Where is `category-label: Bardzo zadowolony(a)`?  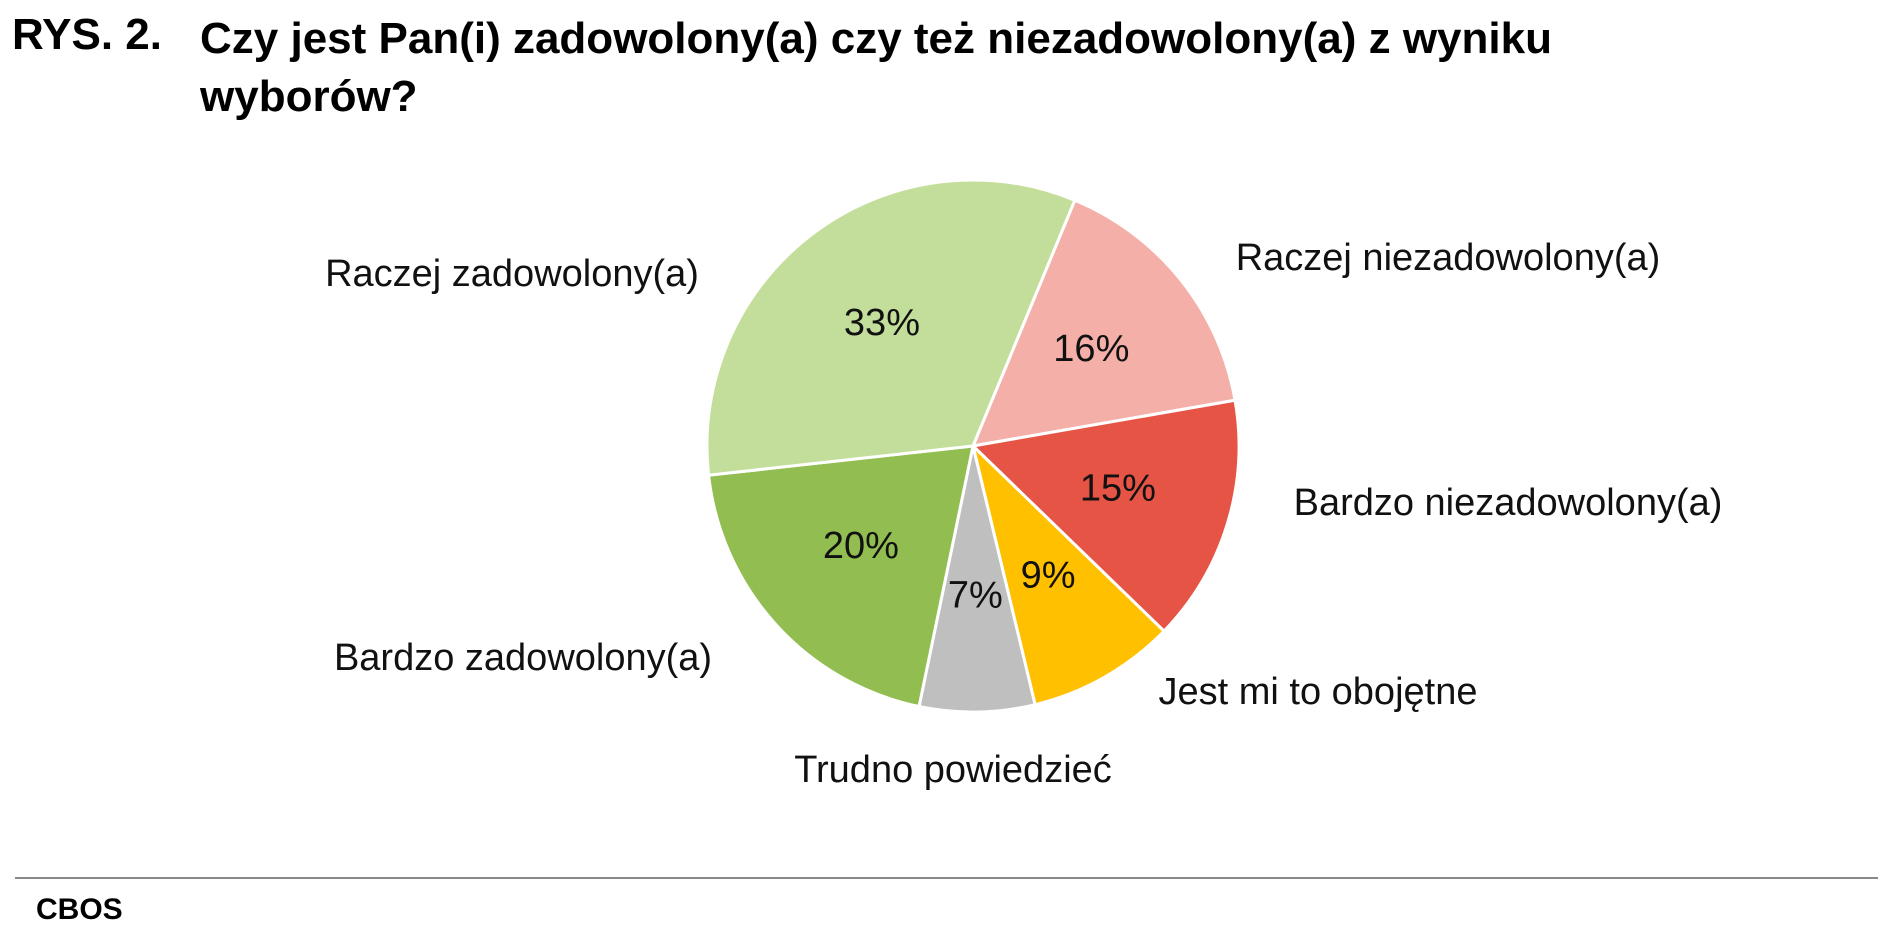 category-label: Bardzo zadowolony(a) is located at coordinates (523, 658).